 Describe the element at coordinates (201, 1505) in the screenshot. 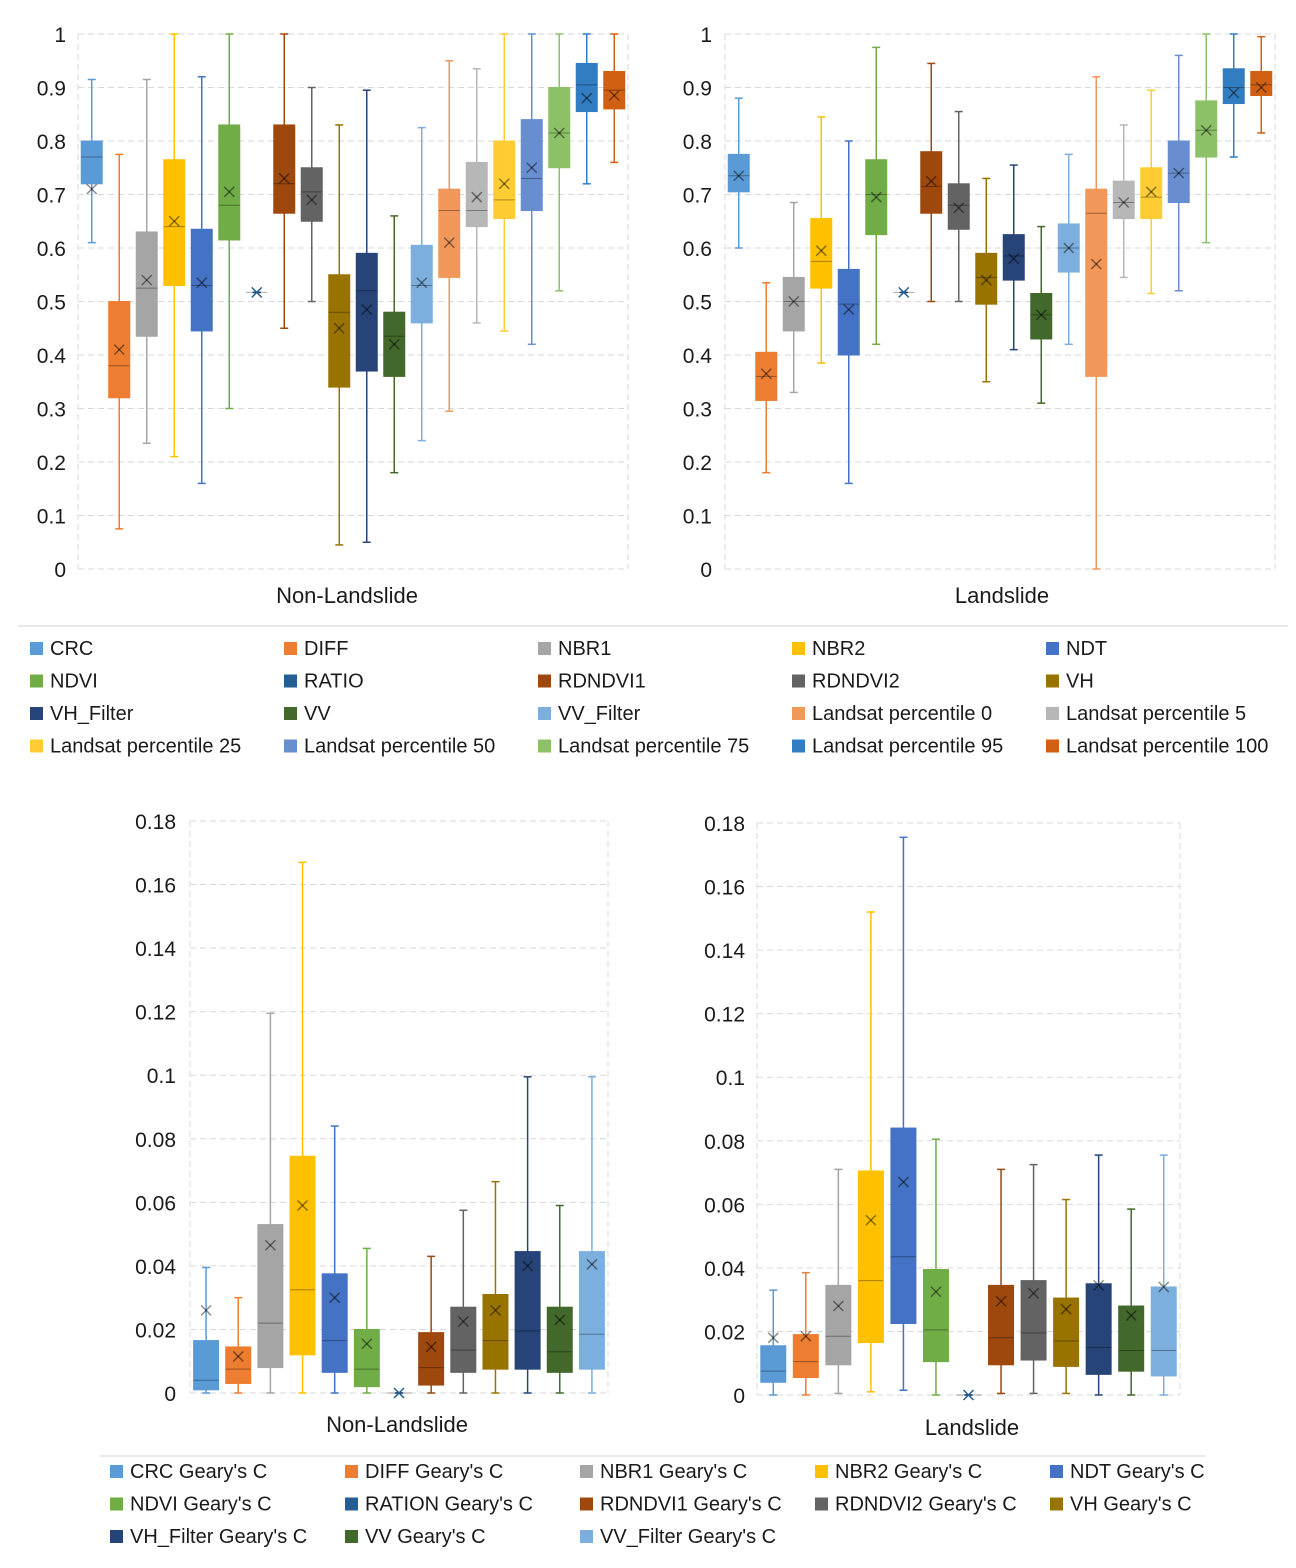

I see `legend-label: NDVI Geary's C` at that location.